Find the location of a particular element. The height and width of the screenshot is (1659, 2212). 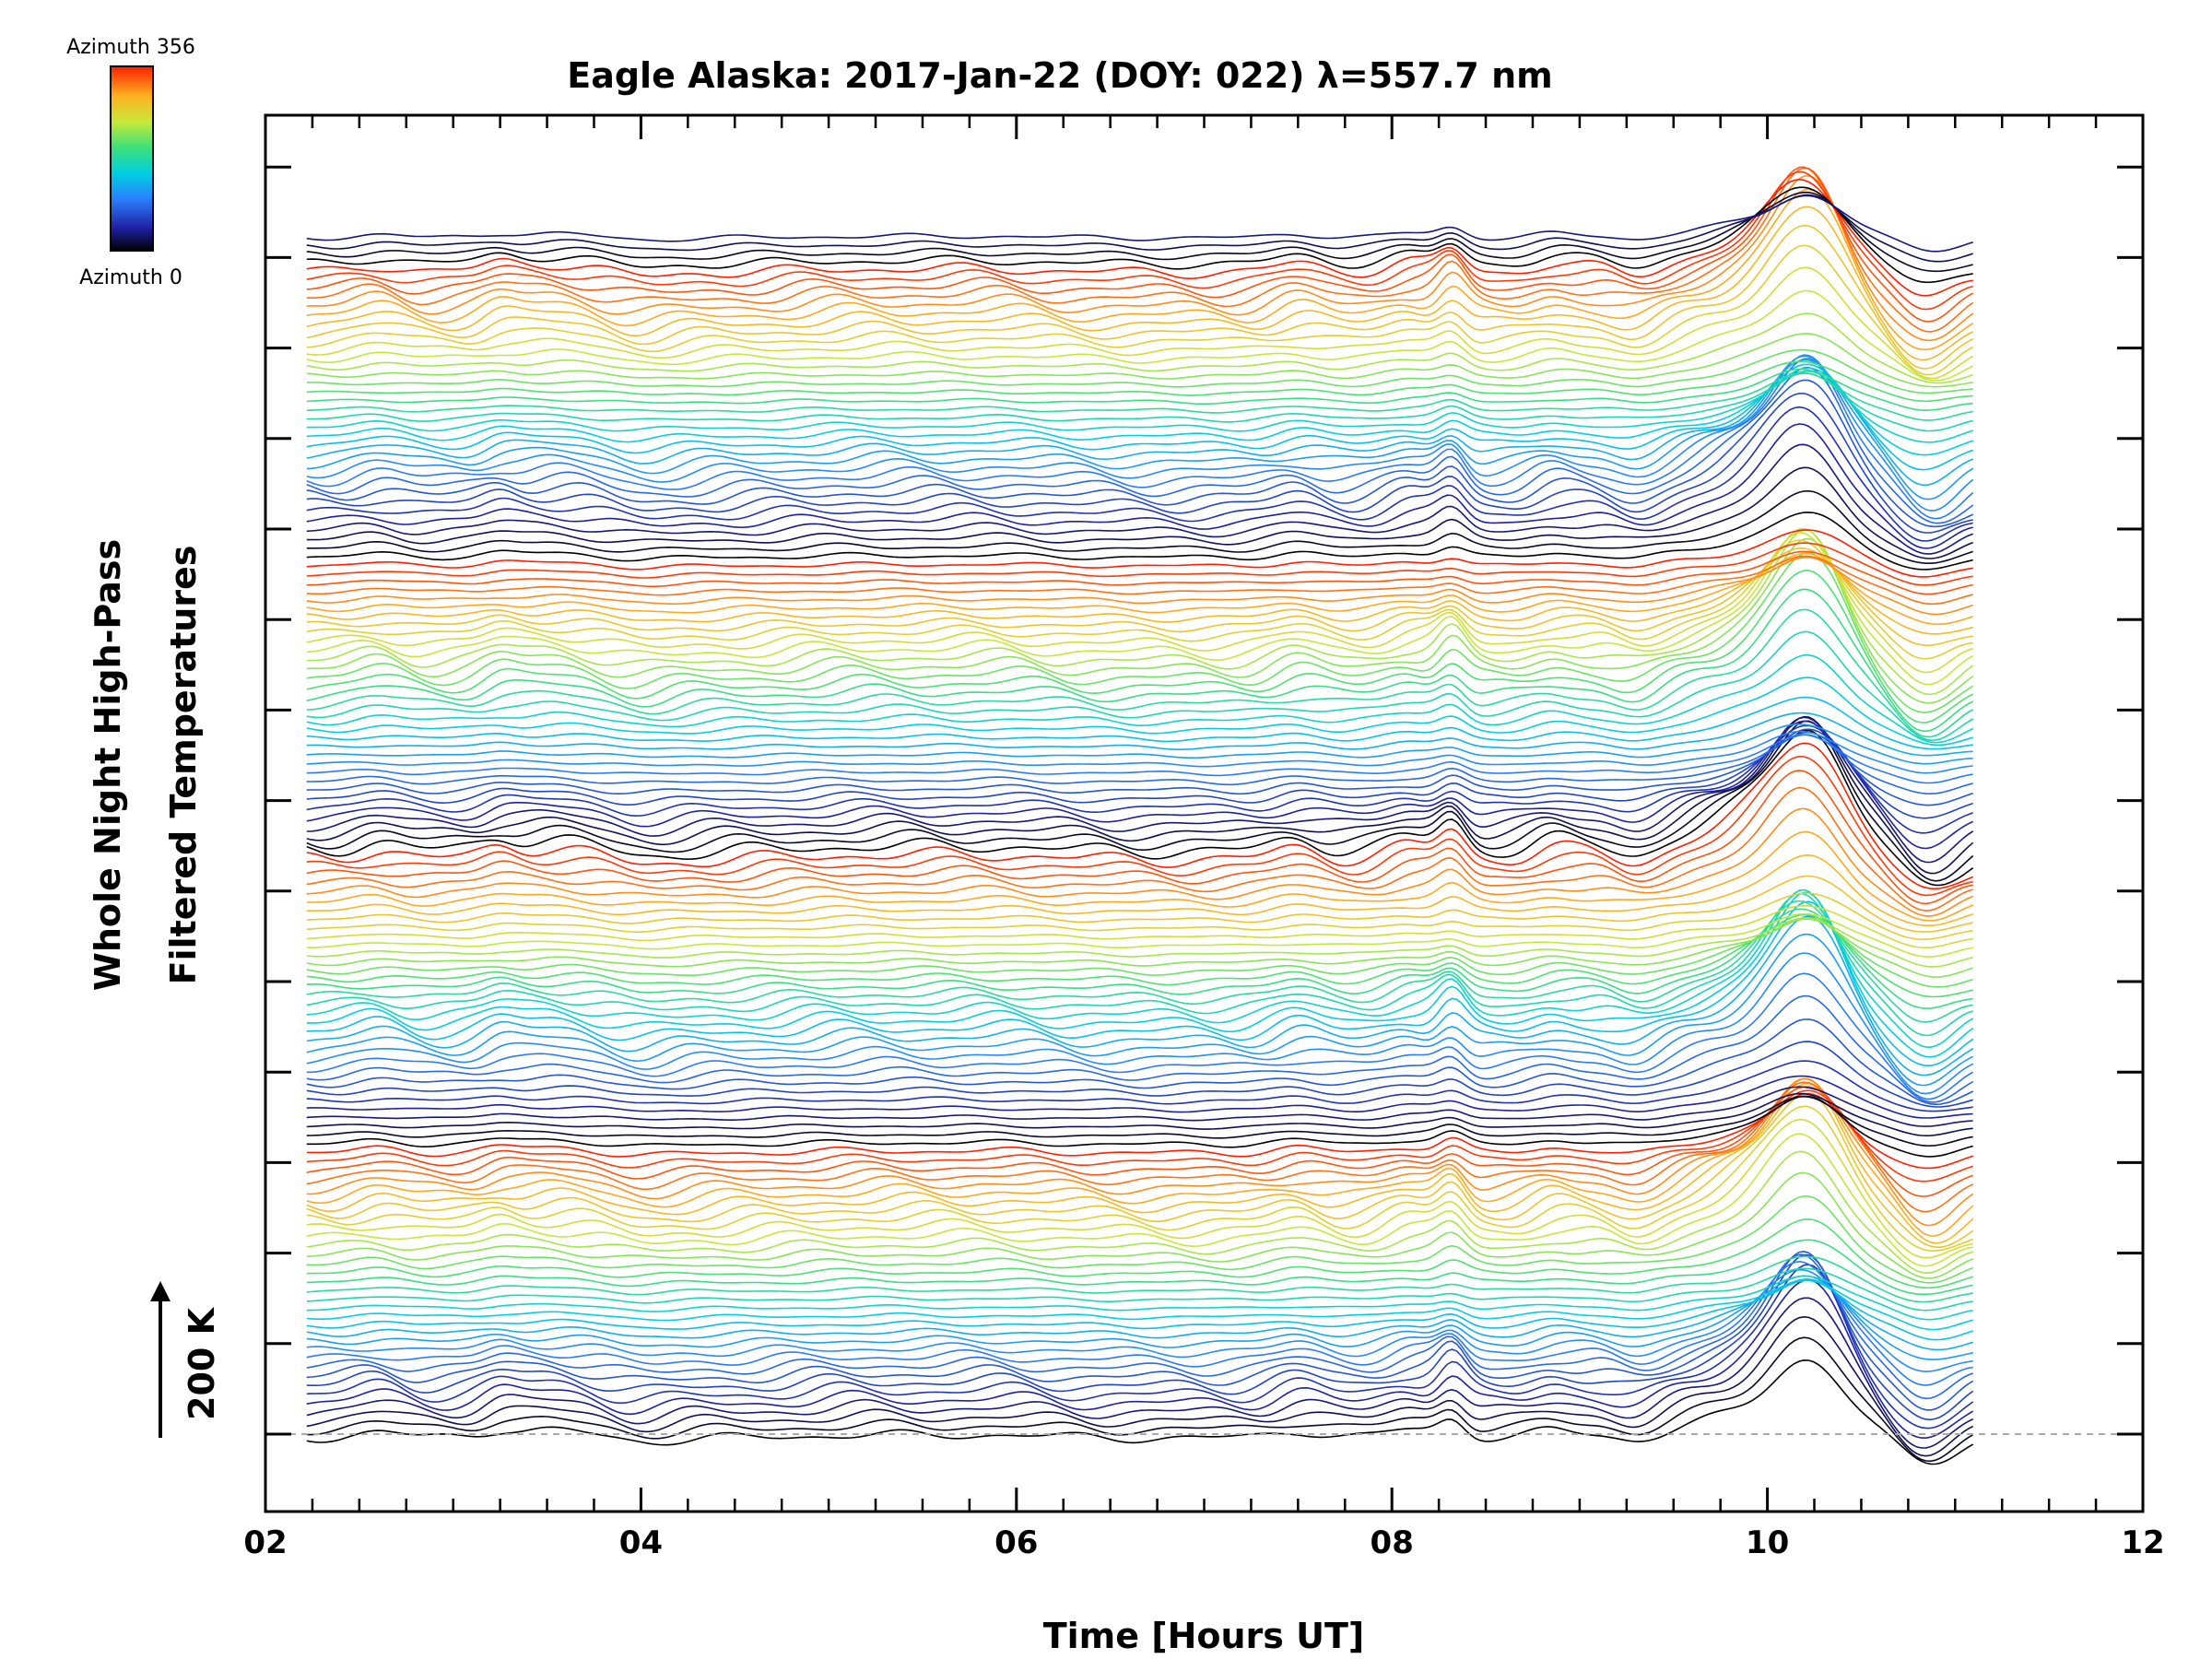

x-tick-label: 06 is located at coordinates (1016, 1542).